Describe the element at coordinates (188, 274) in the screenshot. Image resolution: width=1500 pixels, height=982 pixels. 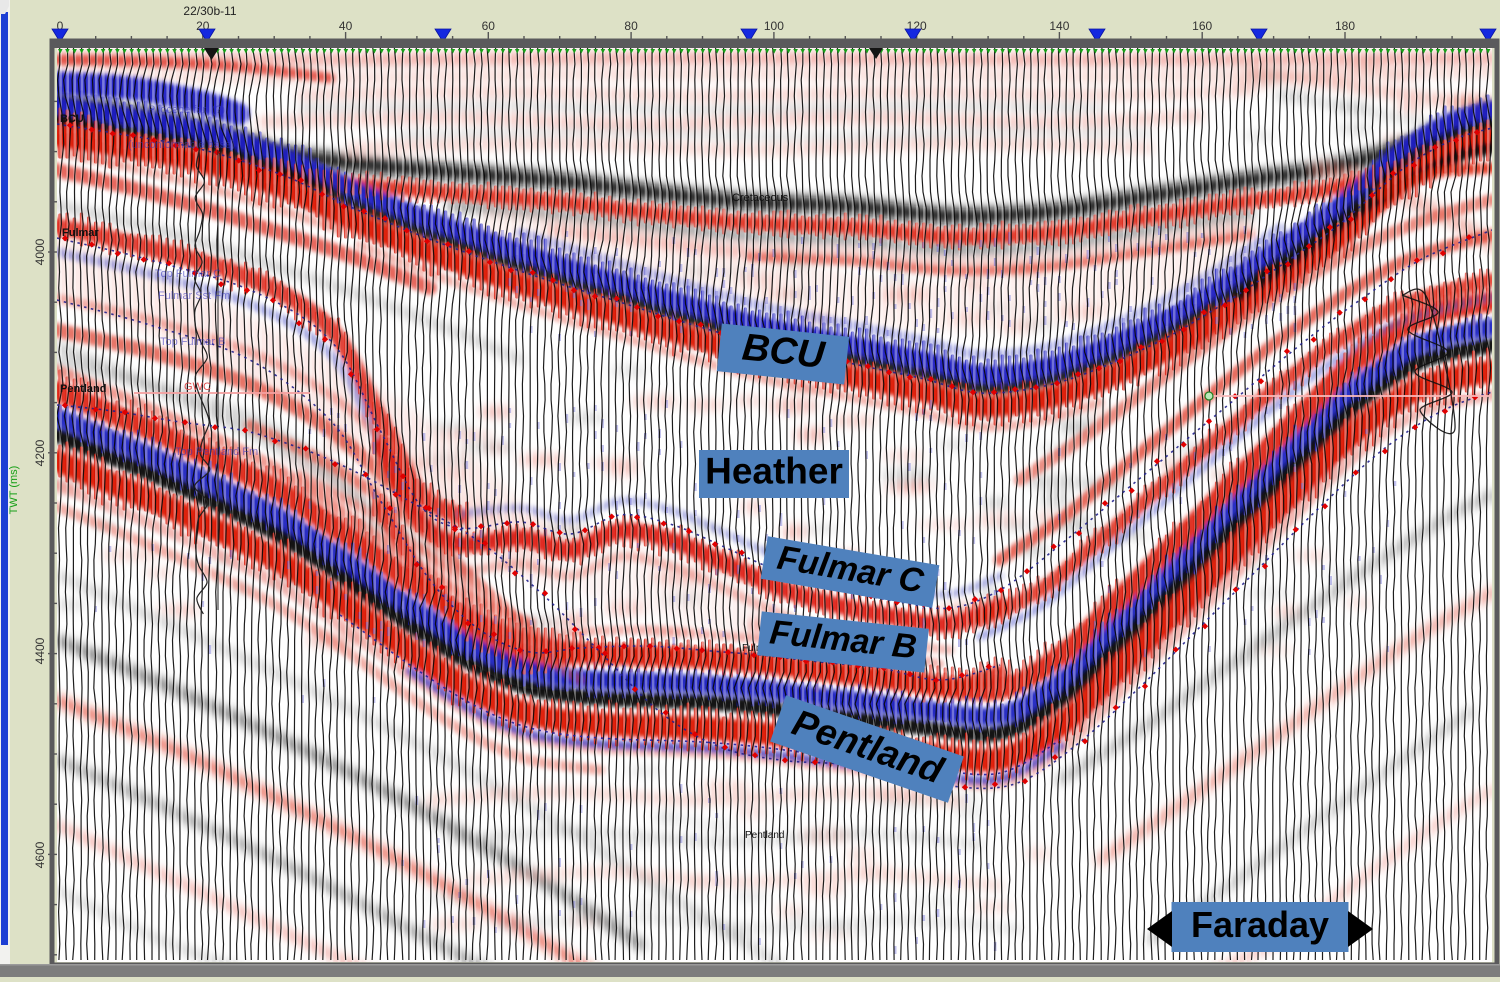
I see `svg-text: Top Fulmar C` at that location.